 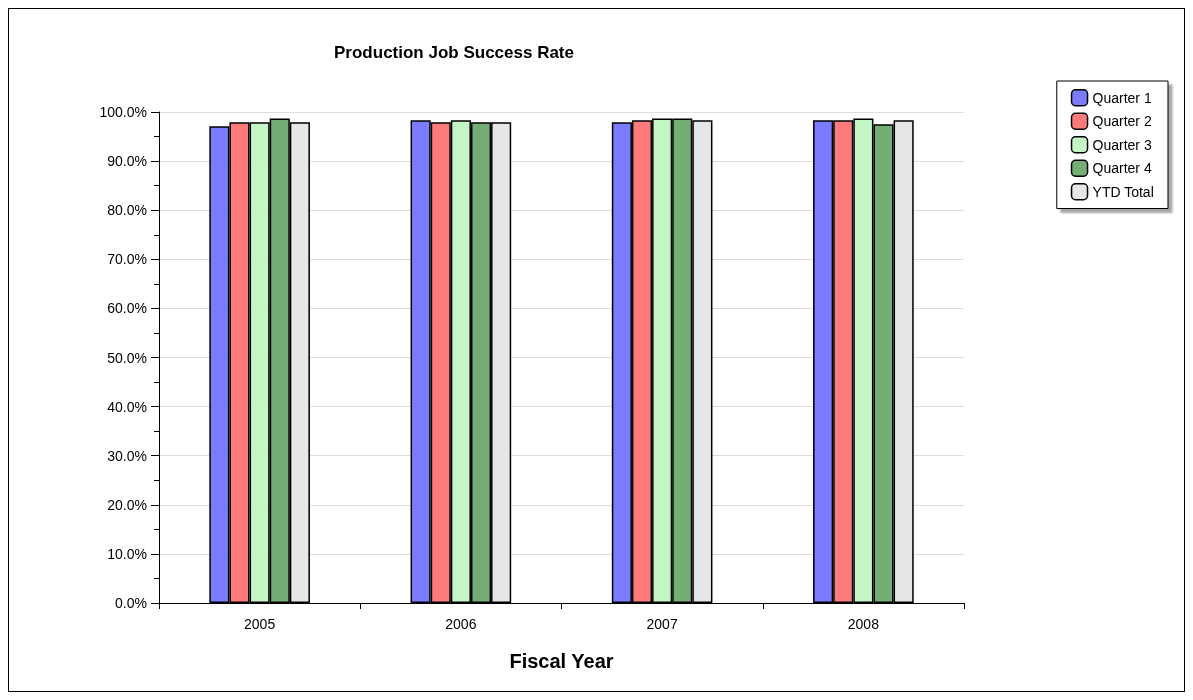 I want to click on legend-label: Quarter 2, so click(x=1122, y=121).